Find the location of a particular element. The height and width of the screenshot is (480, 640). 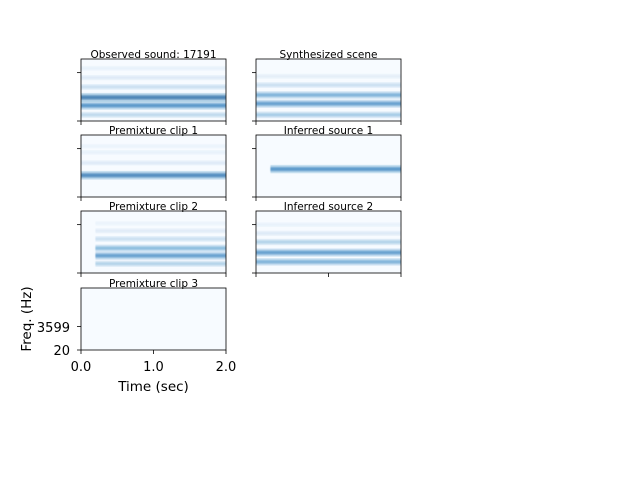

panel-synthesized: Synthesized scene is located at coordinates (327, 87).